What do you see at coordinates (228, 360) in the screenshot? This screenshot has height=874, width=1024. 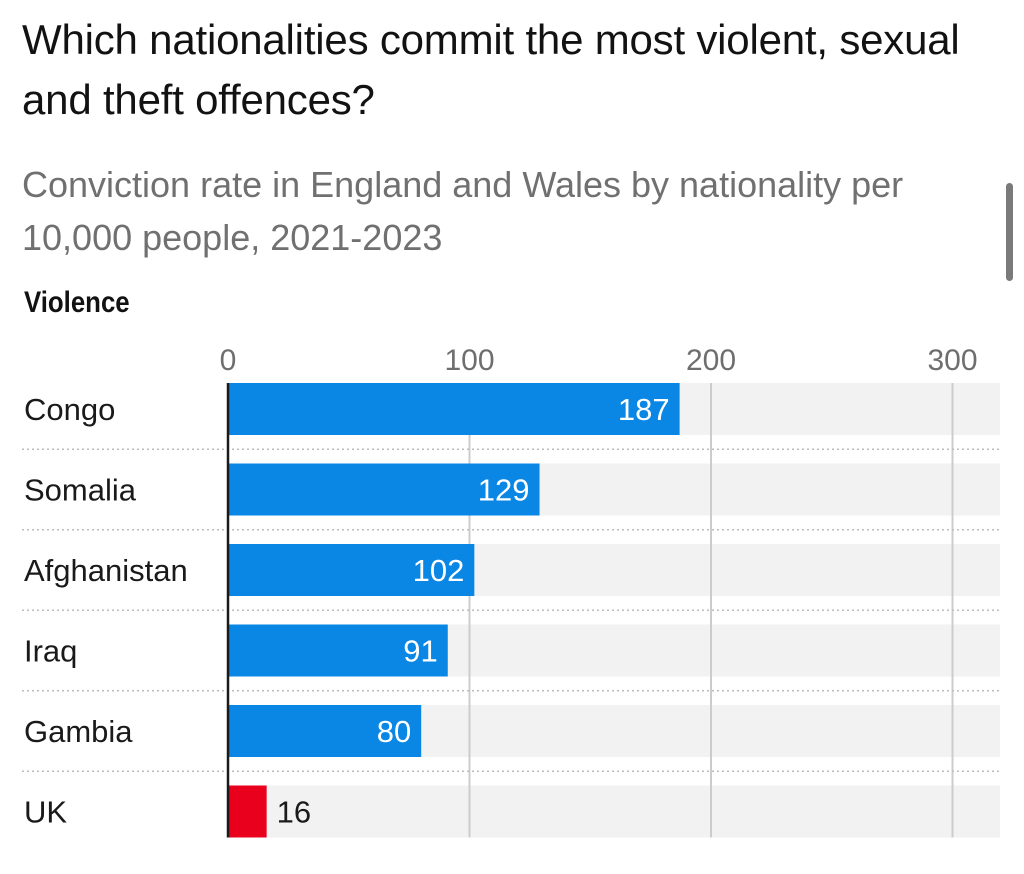 I see `x-tick-label: 0` at bounding box center [228, 360].